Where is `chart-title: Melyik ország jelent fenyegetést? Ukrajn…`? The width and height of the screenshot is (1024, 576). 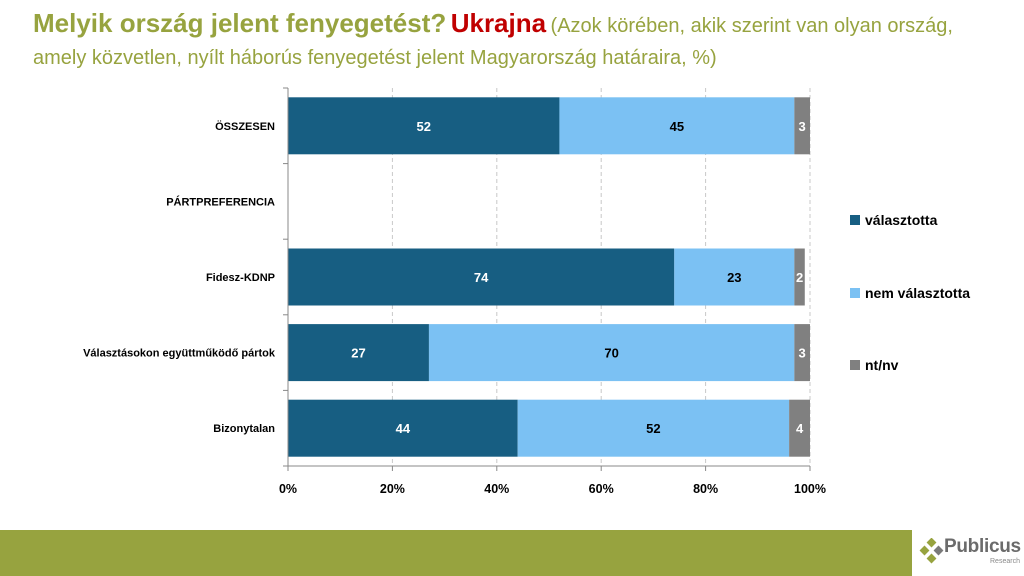 chart-title: Melyik ország jelent fenyegetést? Ukrajn… is located at coordinates (513, 41).